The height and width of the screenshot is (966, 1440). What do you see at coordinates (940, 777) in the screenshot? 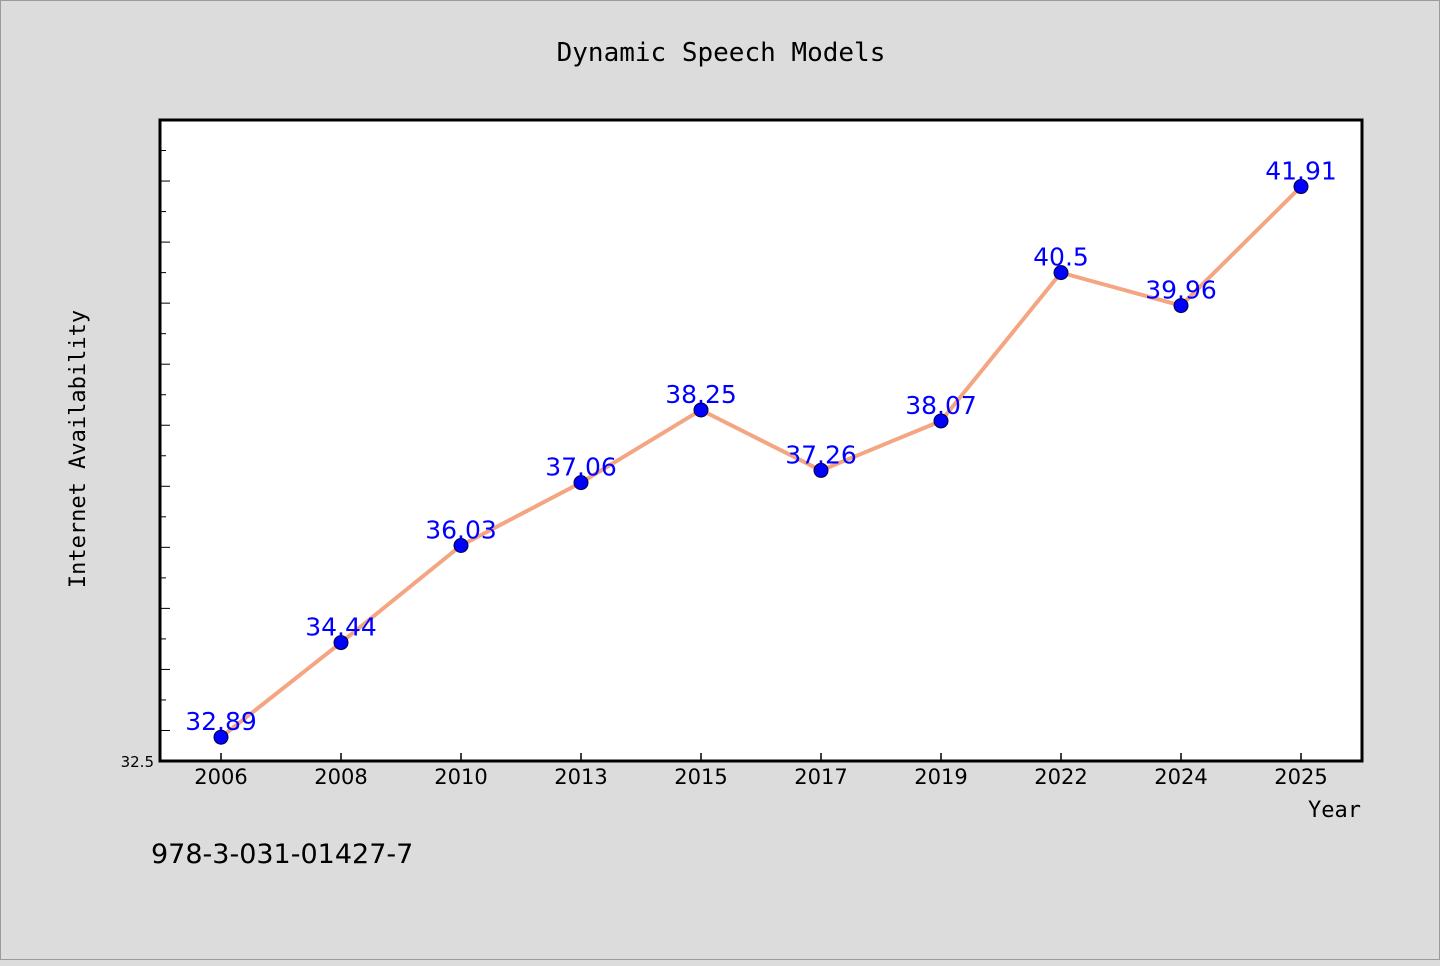
I see `x-tick-label: 2019` at bounding box center [940, 777].